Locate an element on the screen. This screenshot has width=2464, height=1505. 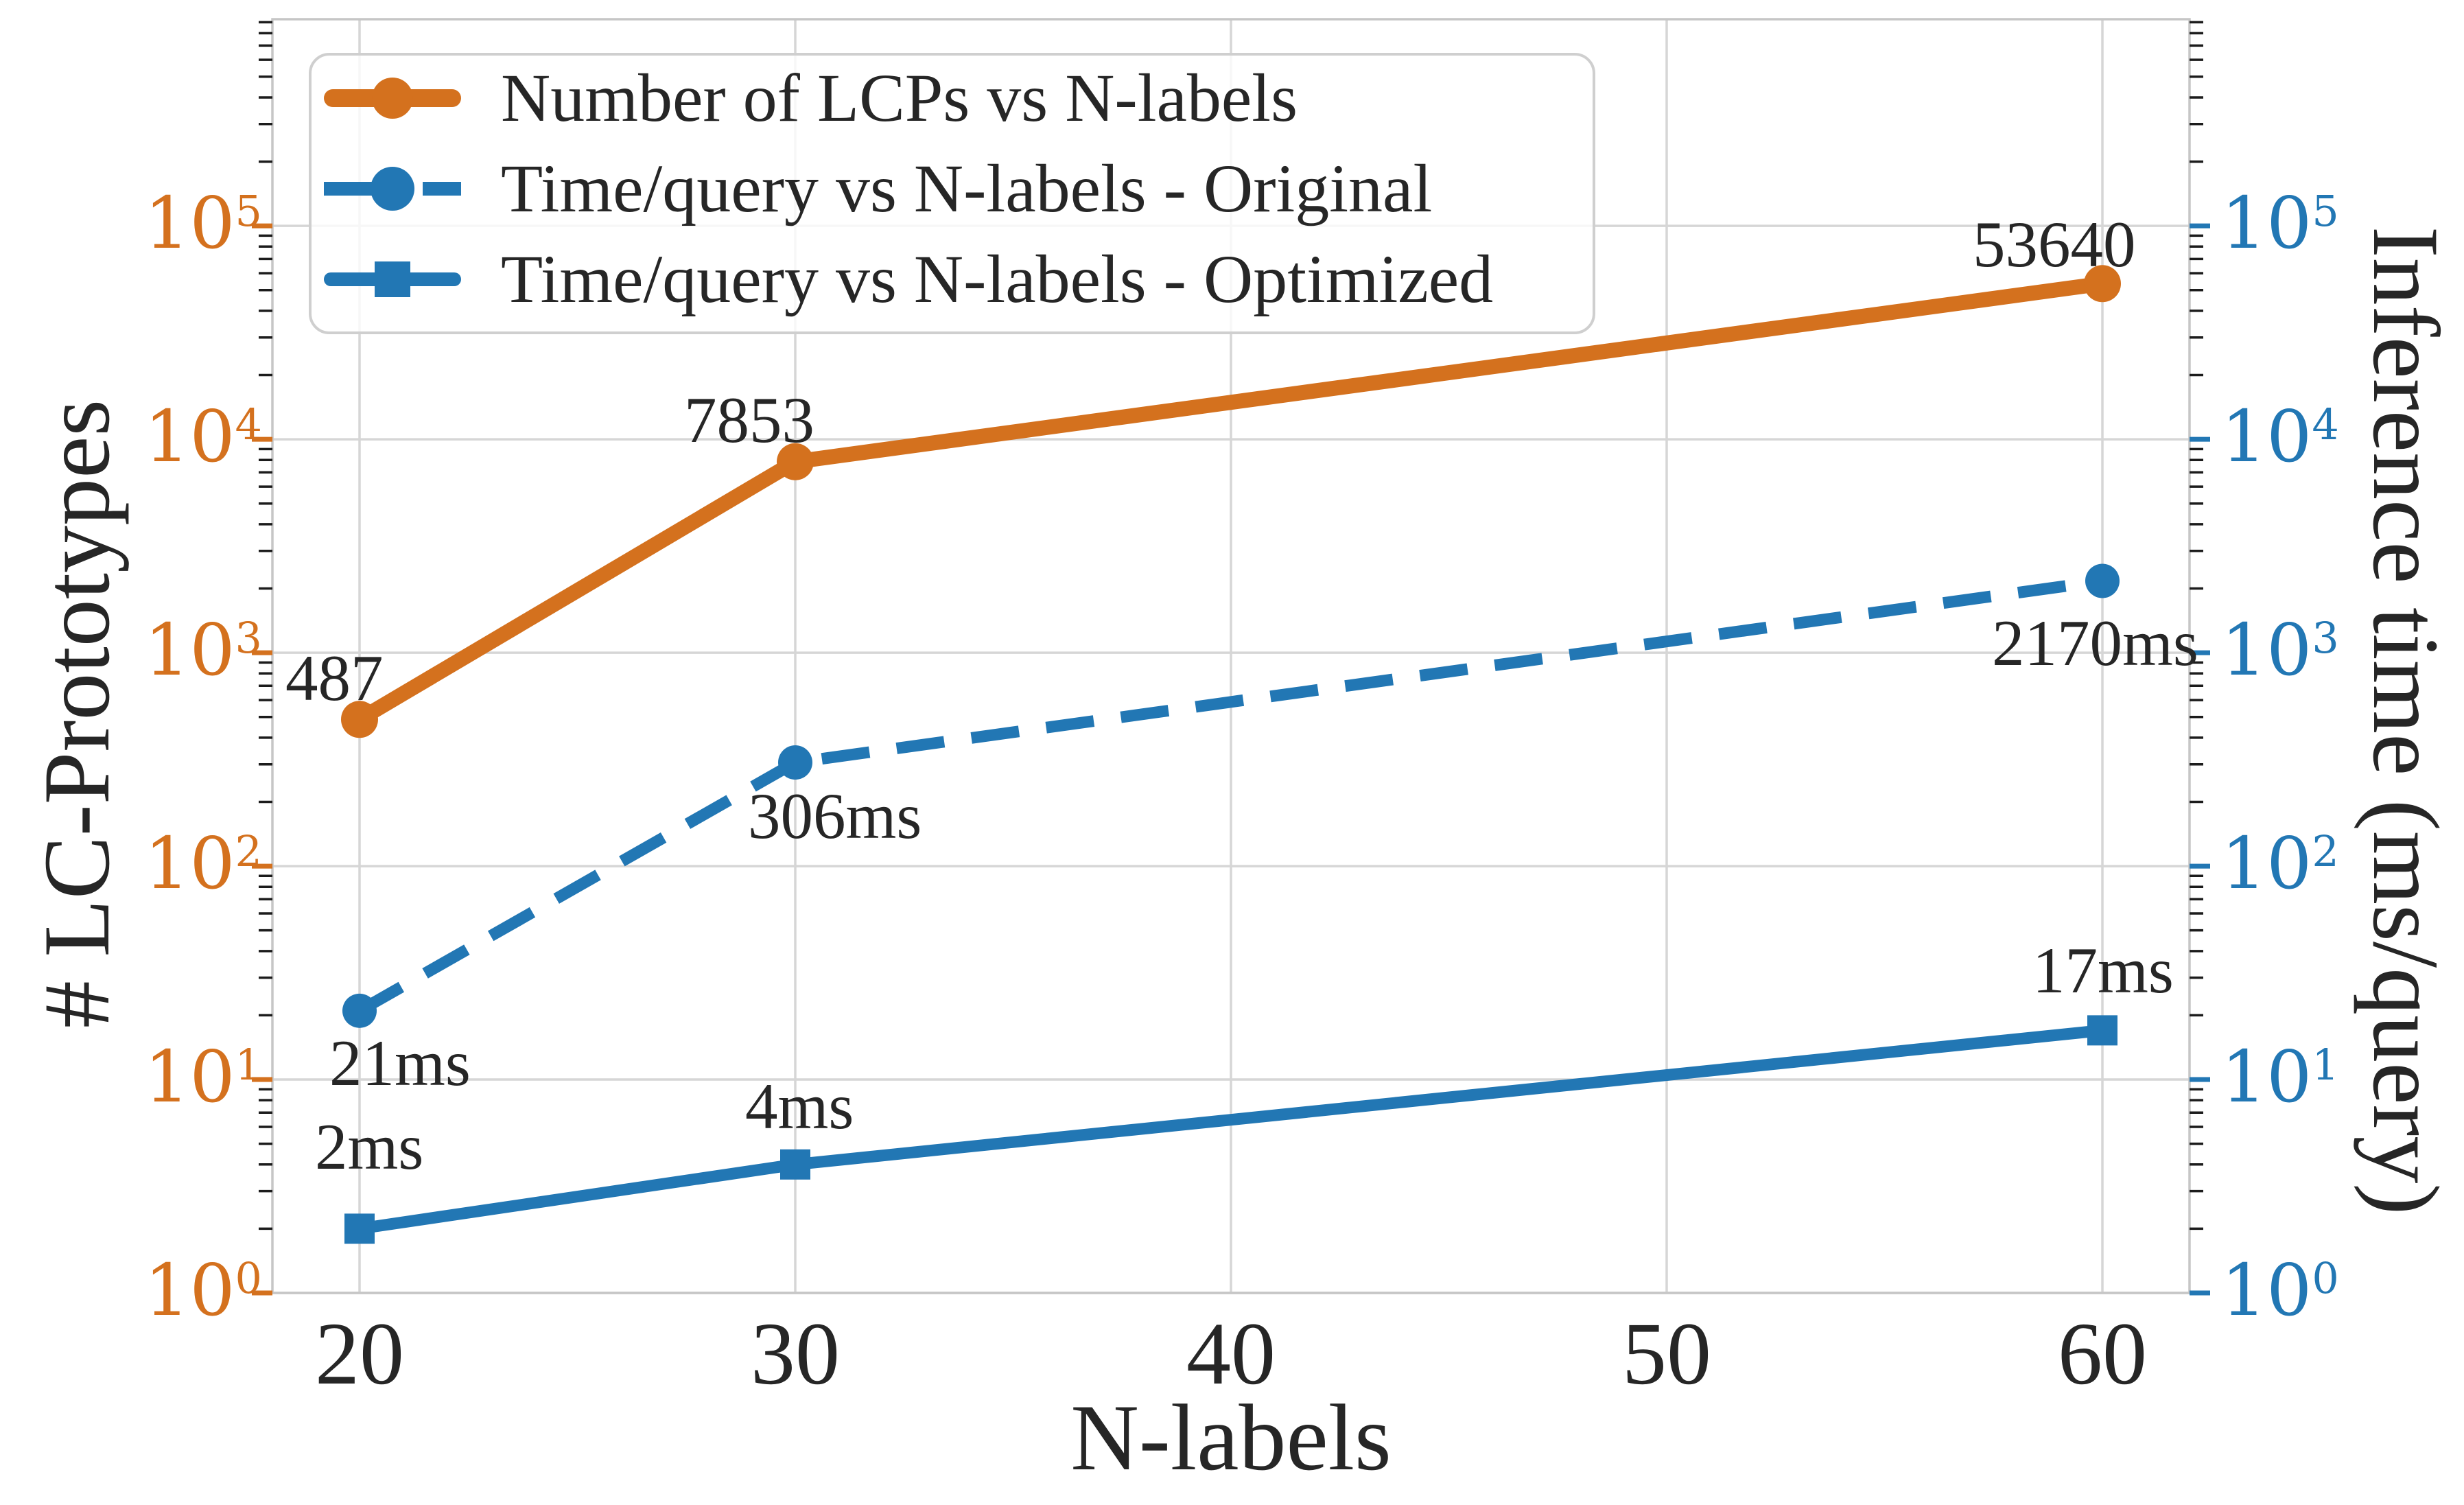
point-label: 53640 is located at coordinates (2054, 244).